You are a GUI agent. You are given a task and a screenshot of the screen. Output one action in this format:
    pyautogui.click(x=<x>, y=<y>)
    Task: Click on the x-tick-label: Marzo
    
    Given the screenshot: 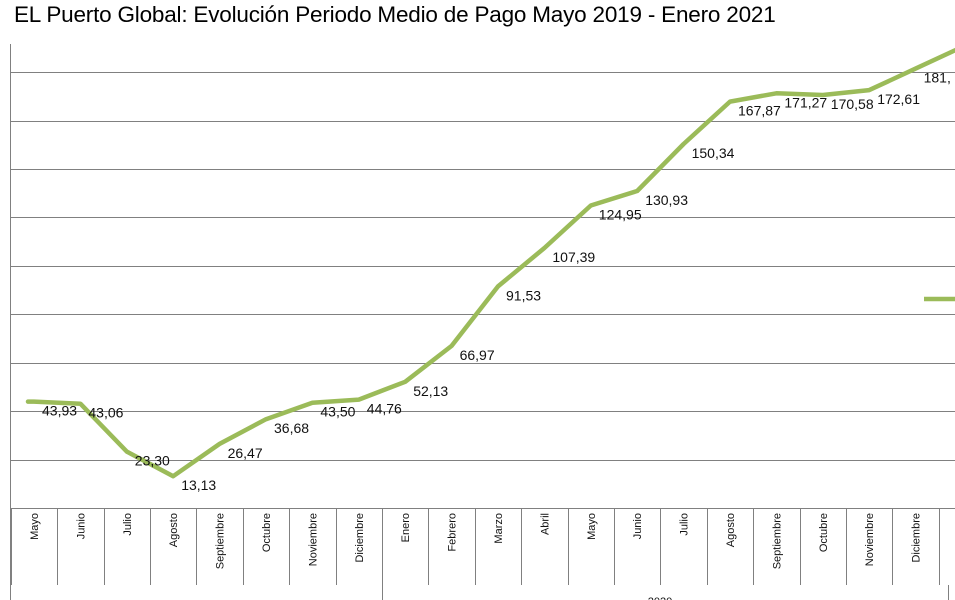 What is the action you would take?
    pyautogui.click(x=499, y=528)
    